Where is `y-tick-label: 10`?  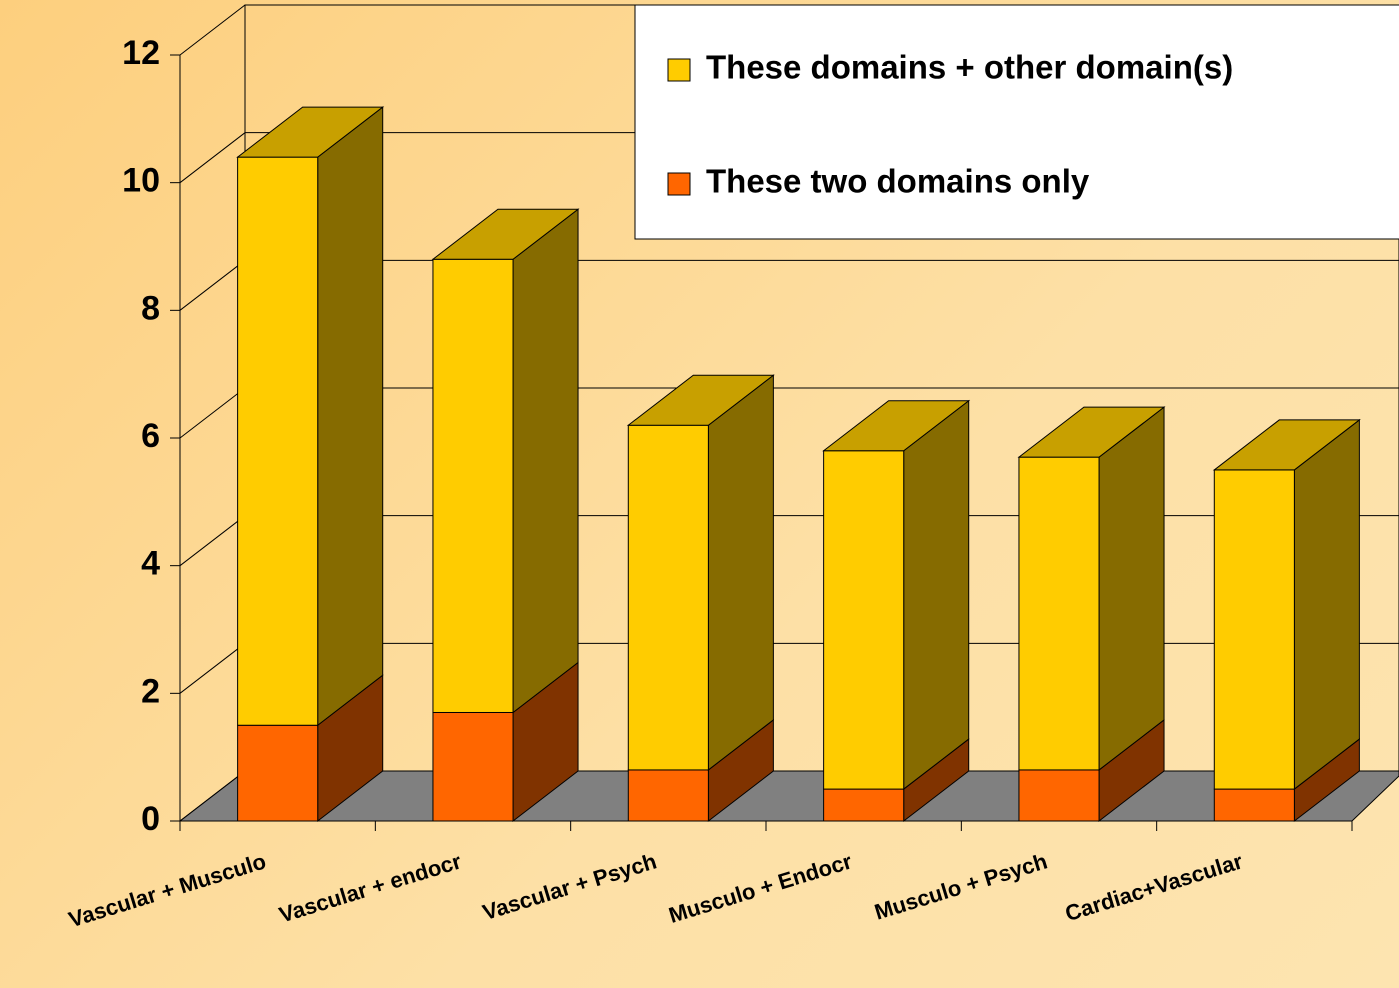 y-tick-label: 10 is located at coordinates (141, 181).